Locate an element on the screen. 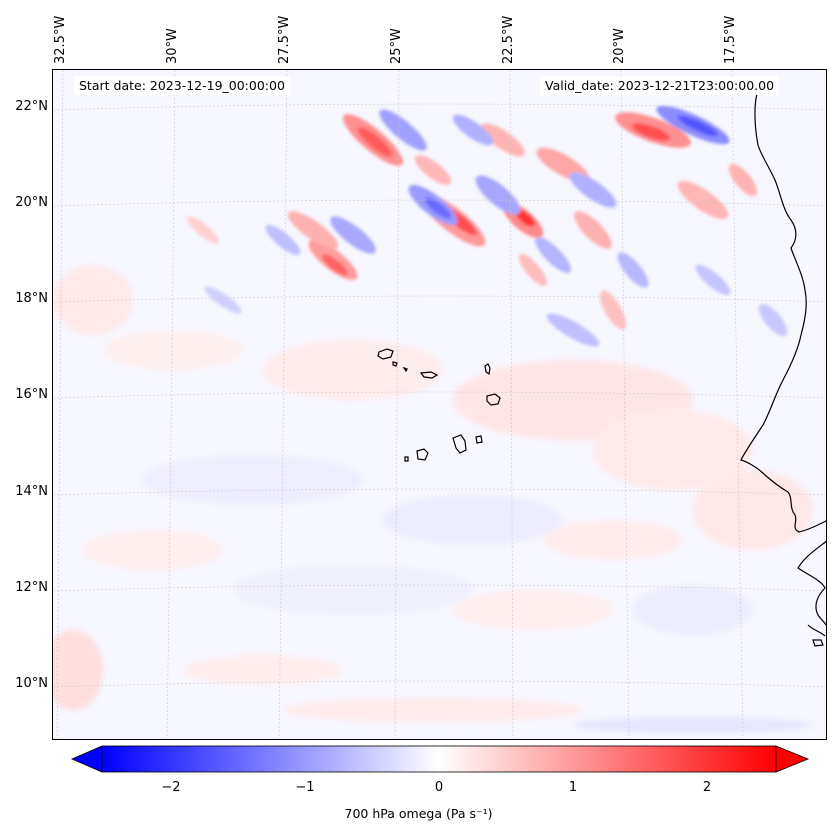  colorbar-tick-1: 1 is located at coordinates (573, 787).